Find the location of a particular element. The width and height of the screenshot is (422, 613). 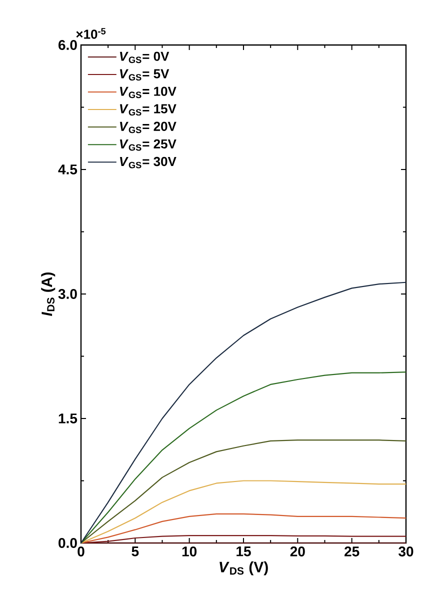

y-tick-label: 1.5 is located at coordinates (68, 419).